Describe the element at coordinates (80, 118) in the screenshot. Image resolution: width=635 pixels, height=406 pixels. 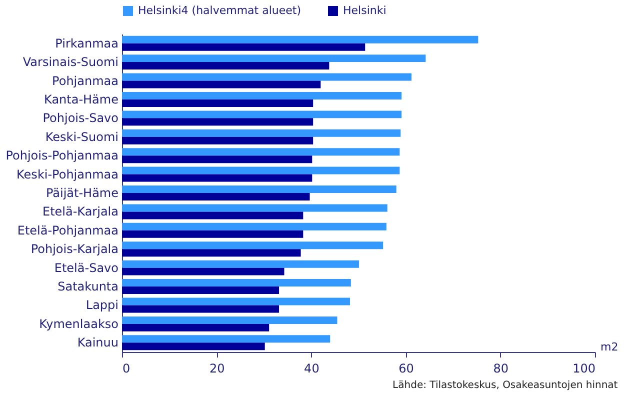
I see `y-tick-label: Pohjois-Savo` at that location.